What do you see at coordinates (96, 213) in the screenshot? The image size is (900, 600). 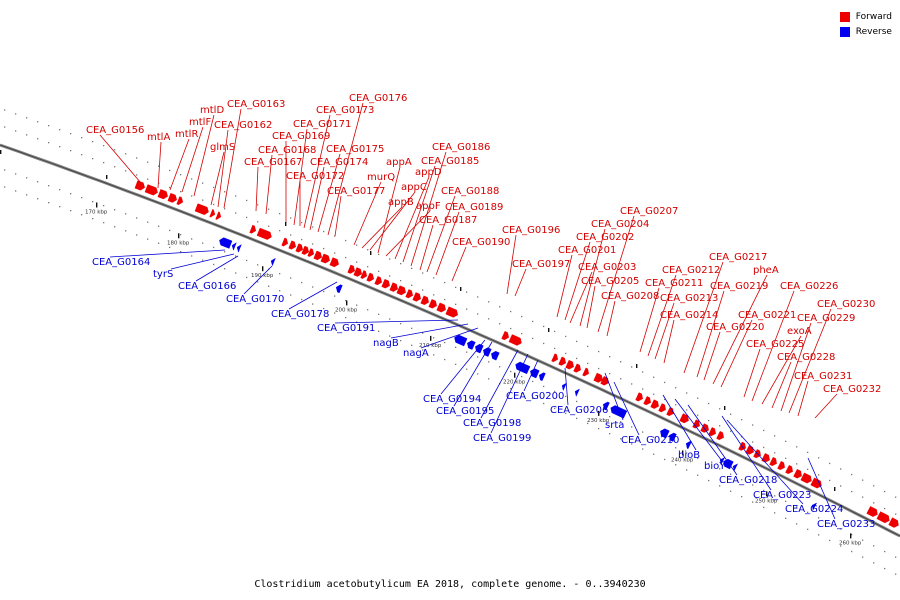 I see `scale-tick-label: 170 kbp` at bounding box center [96, 213].